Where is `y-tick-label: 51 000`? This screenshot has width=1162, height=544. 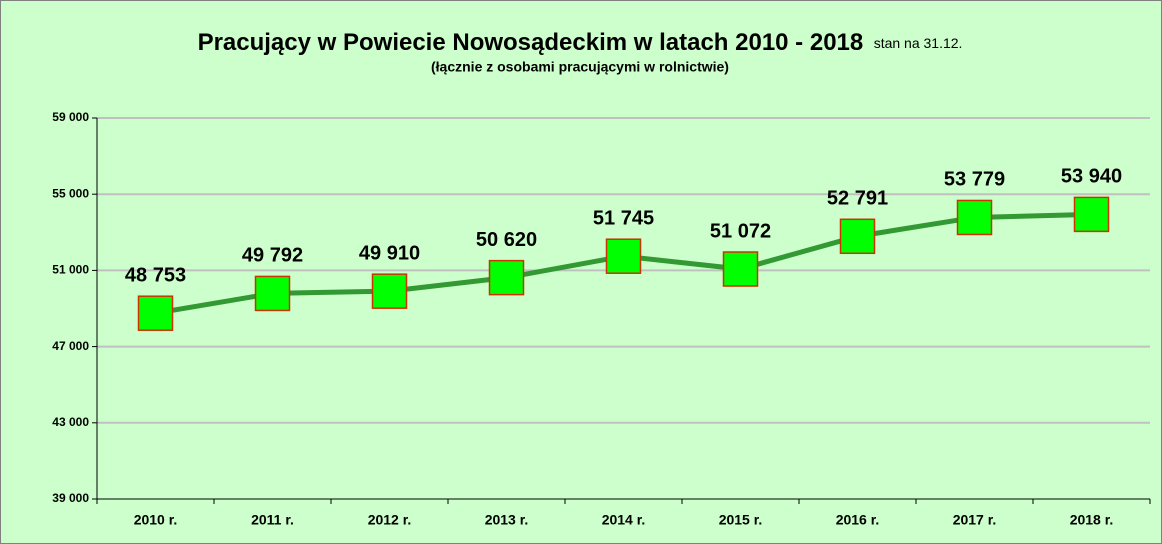 y-tick-label: 51 000 is located at coordinates (70, 270).